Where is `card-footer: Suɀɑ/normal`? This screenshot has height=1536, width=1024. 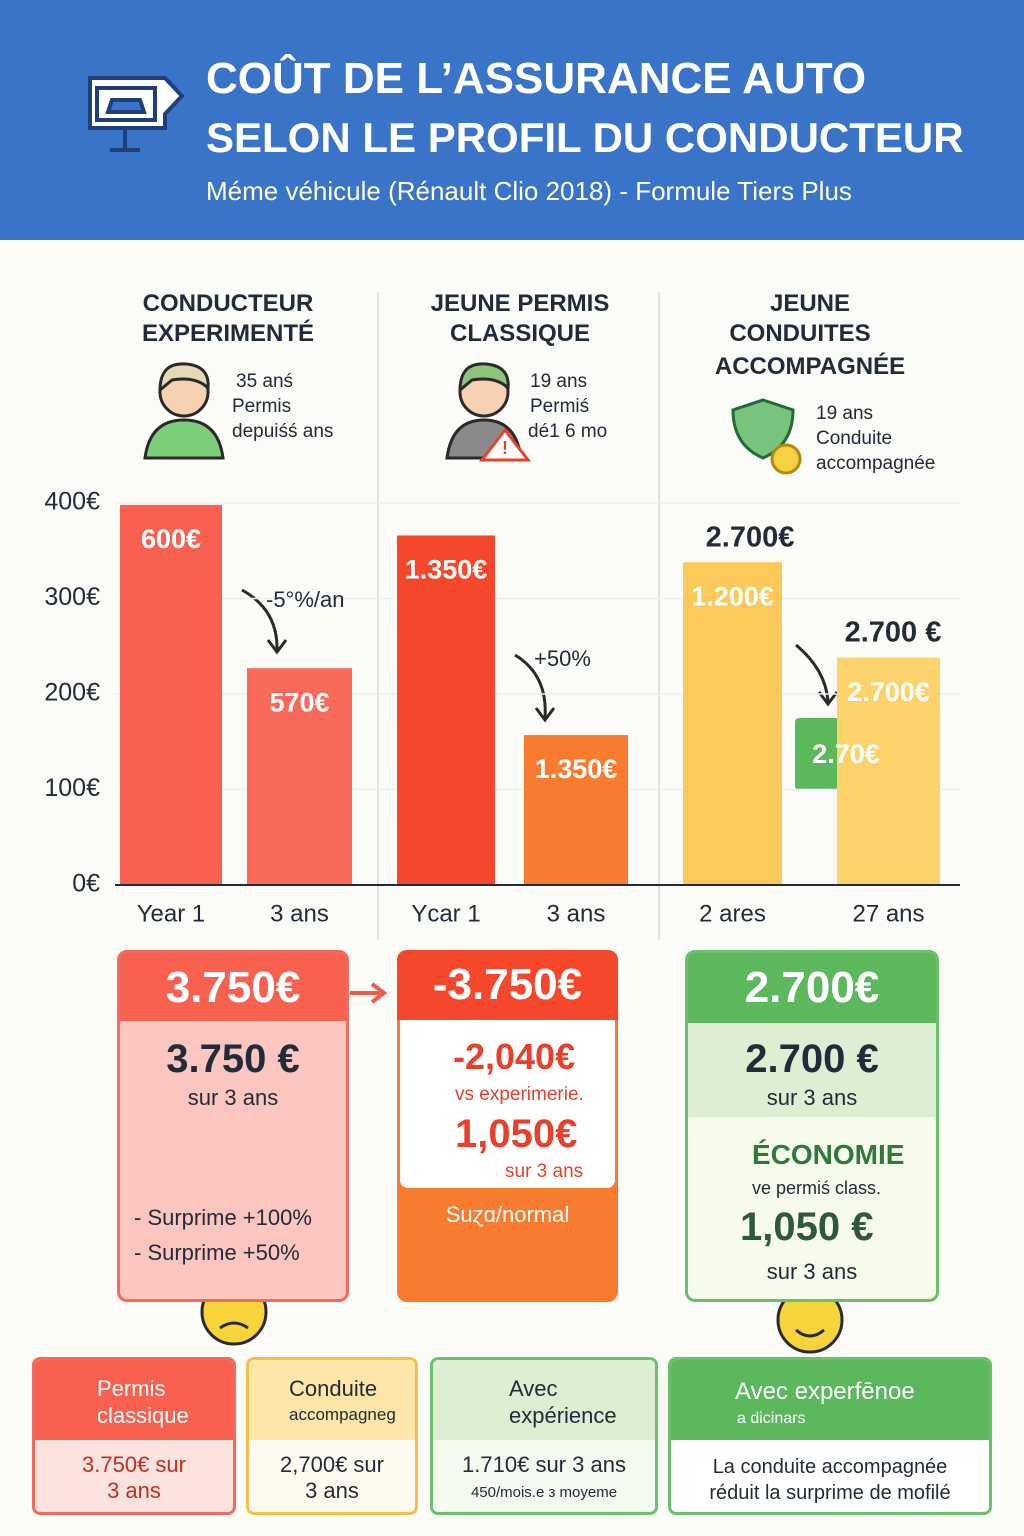
card-footer: Suɀɑ/normal is located at coordinates (507, 1214).